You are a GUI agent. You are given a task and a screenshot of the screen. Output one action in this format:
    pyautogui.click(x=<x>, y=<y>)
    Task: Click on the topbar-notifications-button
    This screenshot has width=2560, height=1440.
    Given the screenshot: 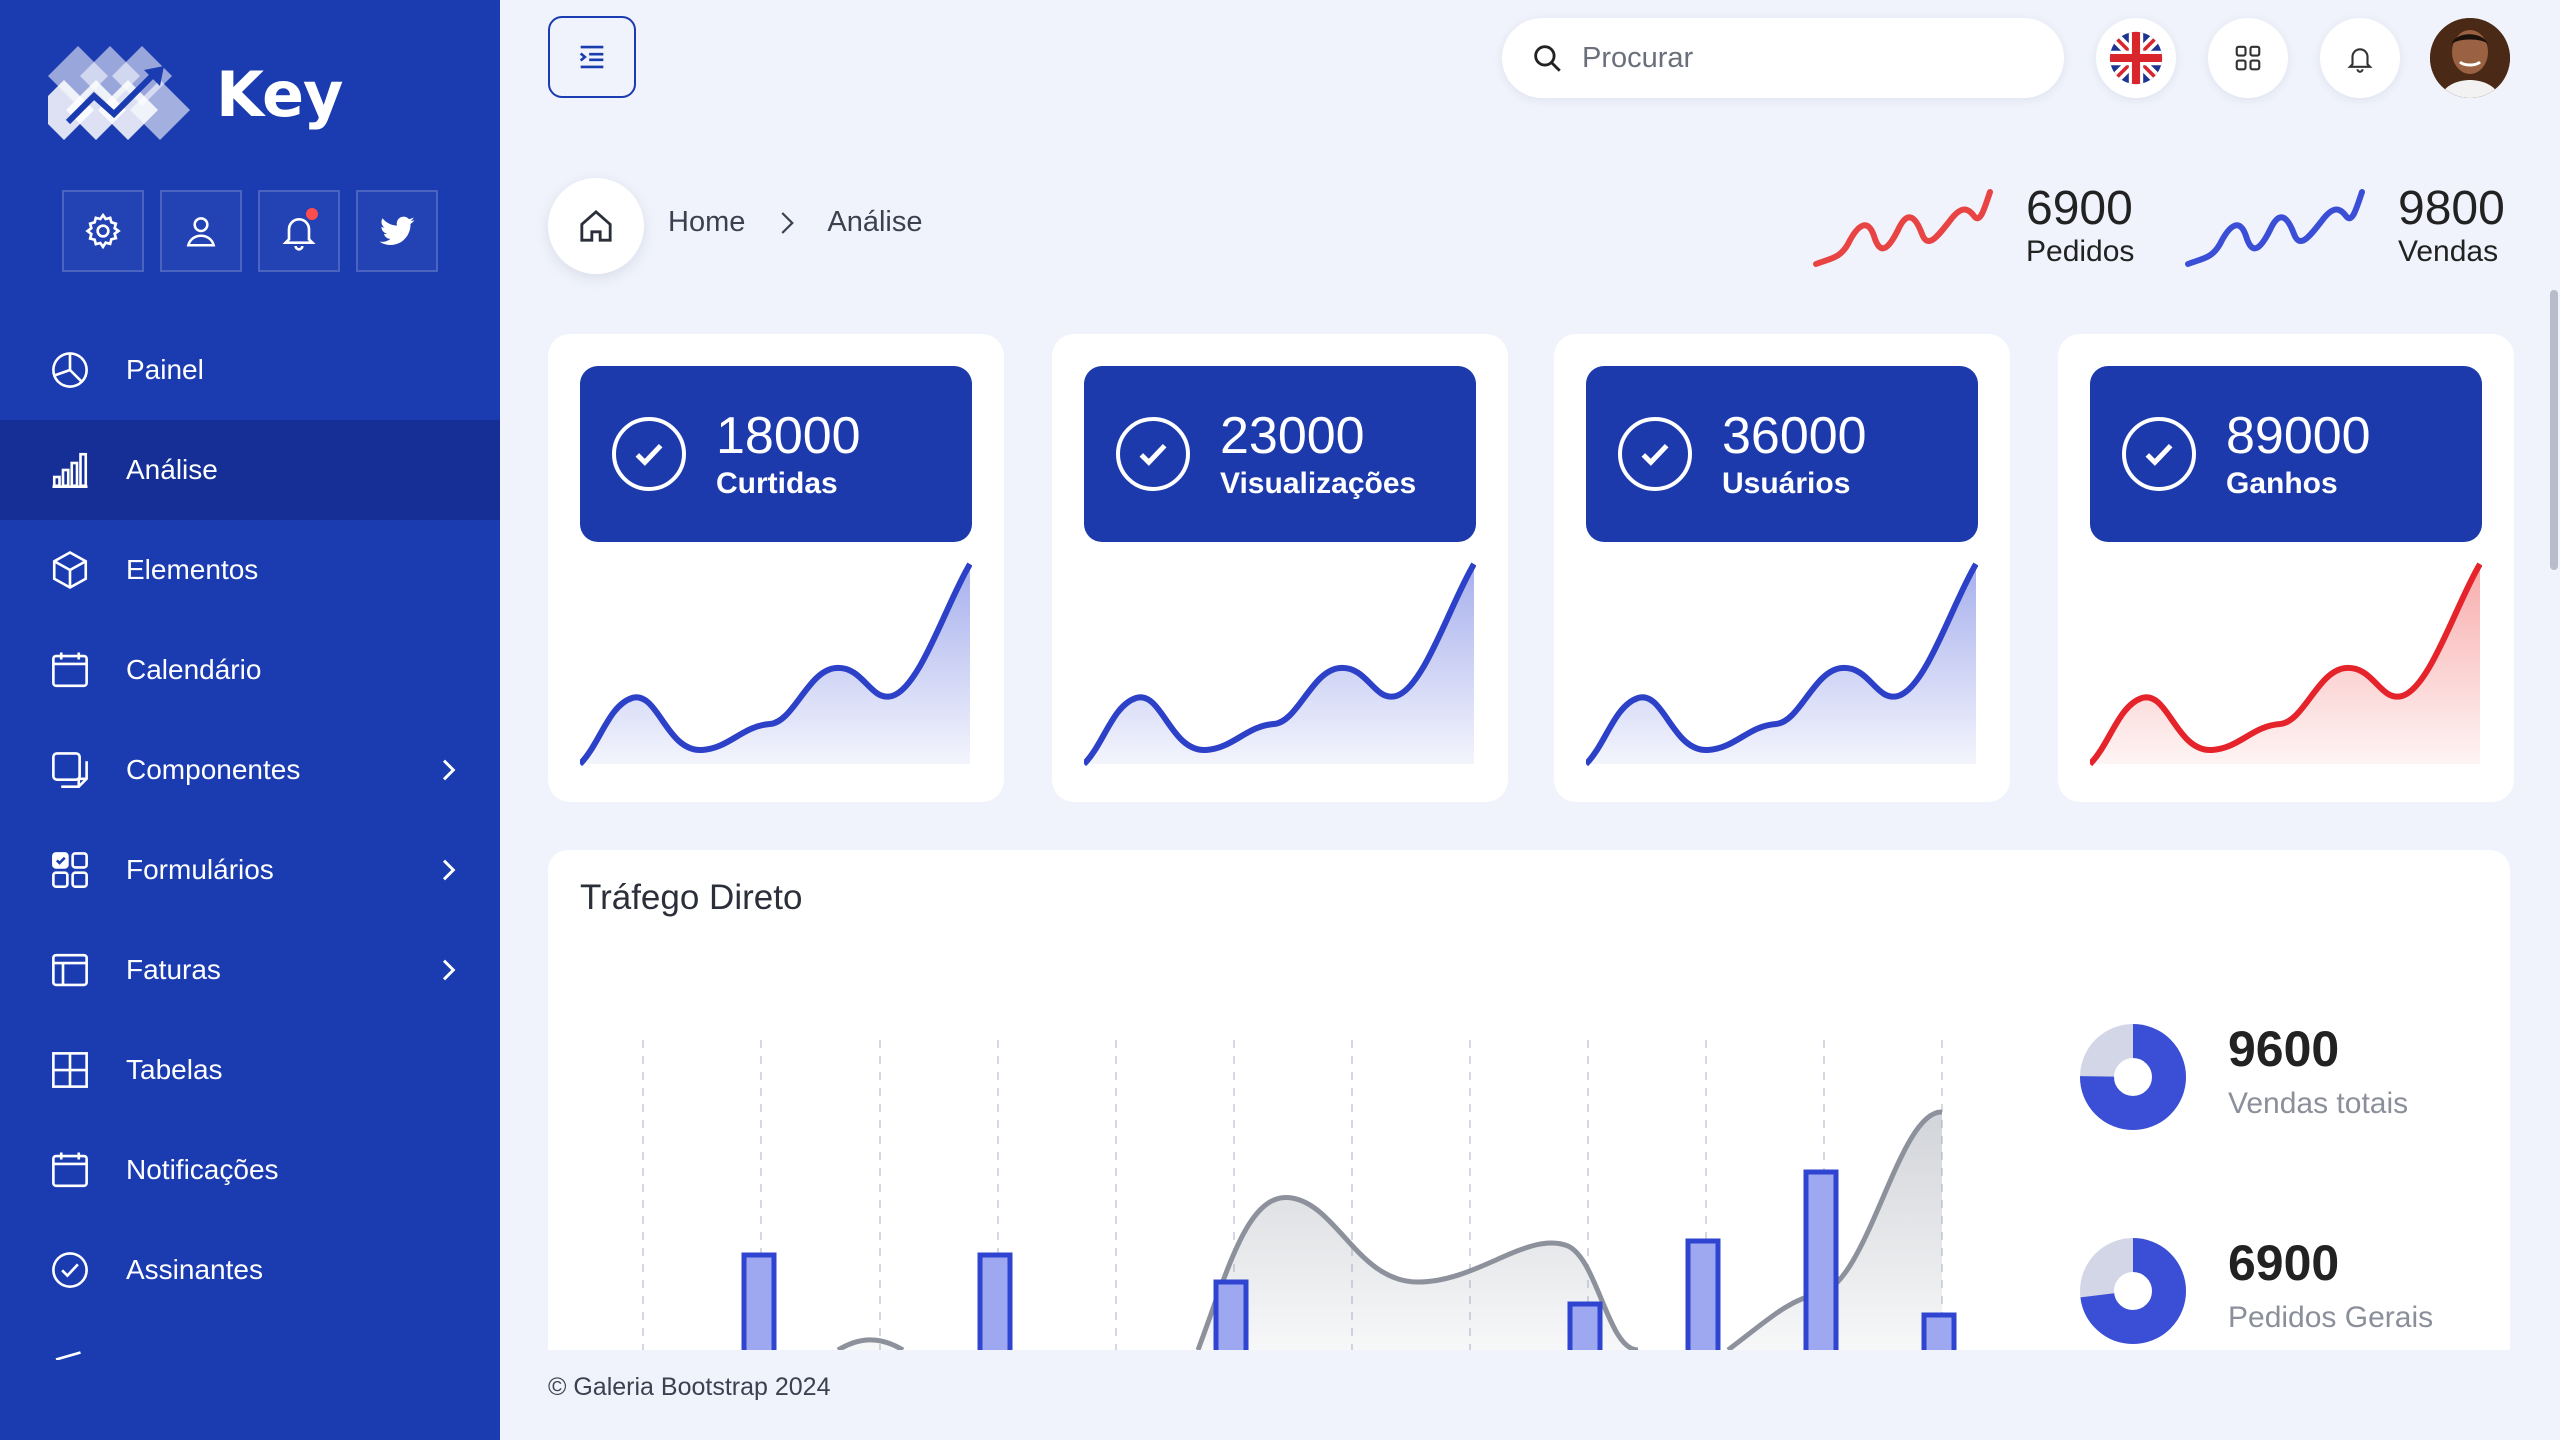 What is the action you would take?
    pyautogui.click(x=2360, y=58)
    